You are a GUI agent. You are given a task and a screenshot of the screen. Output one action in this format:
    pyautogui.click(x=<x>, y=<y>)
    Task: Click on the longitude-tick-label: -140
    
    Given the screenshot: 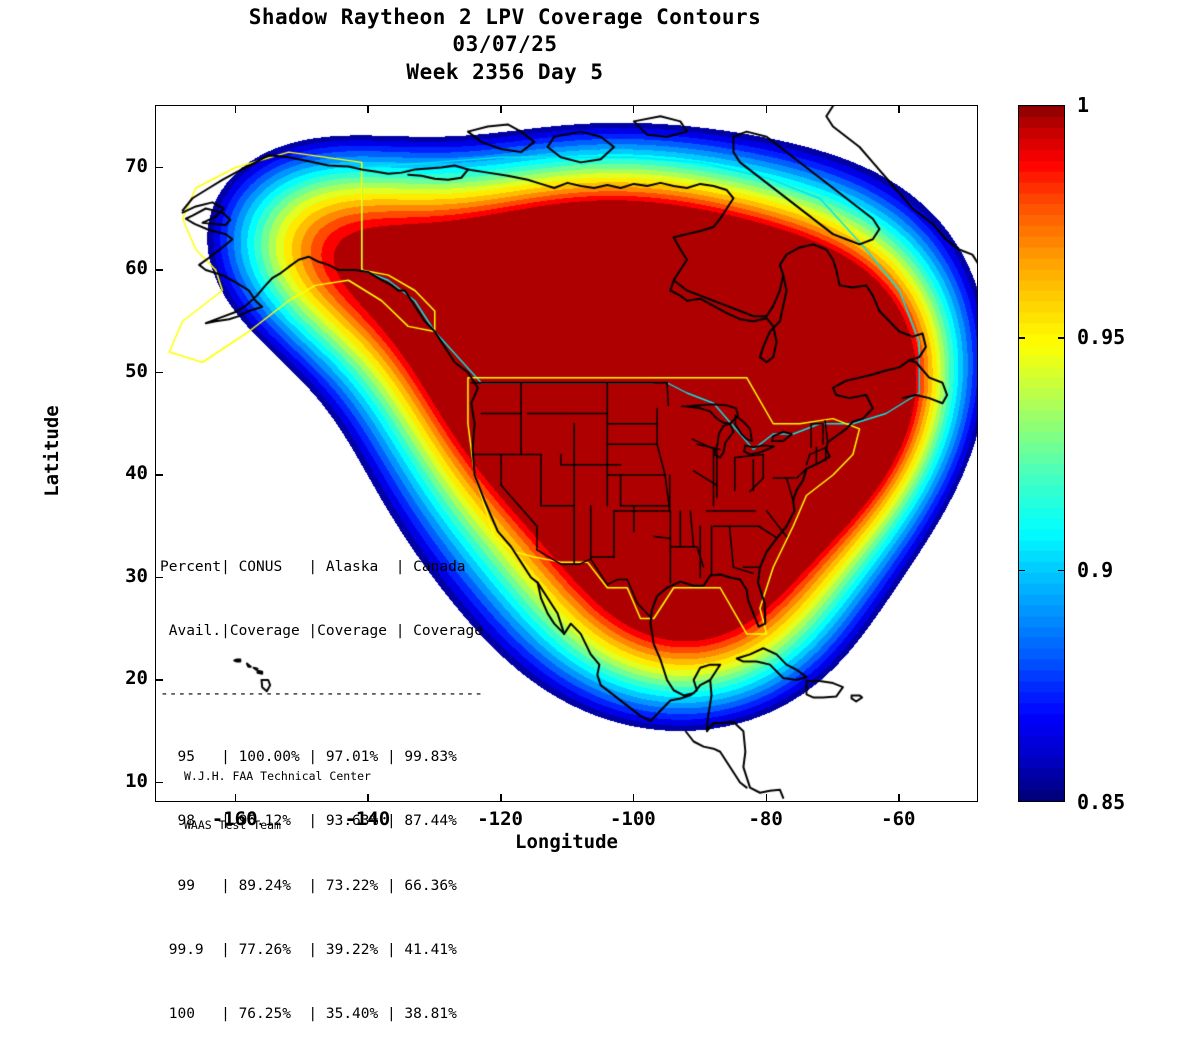 What is the action you would take?
    pyautogui.click(x=367, y=819)
    